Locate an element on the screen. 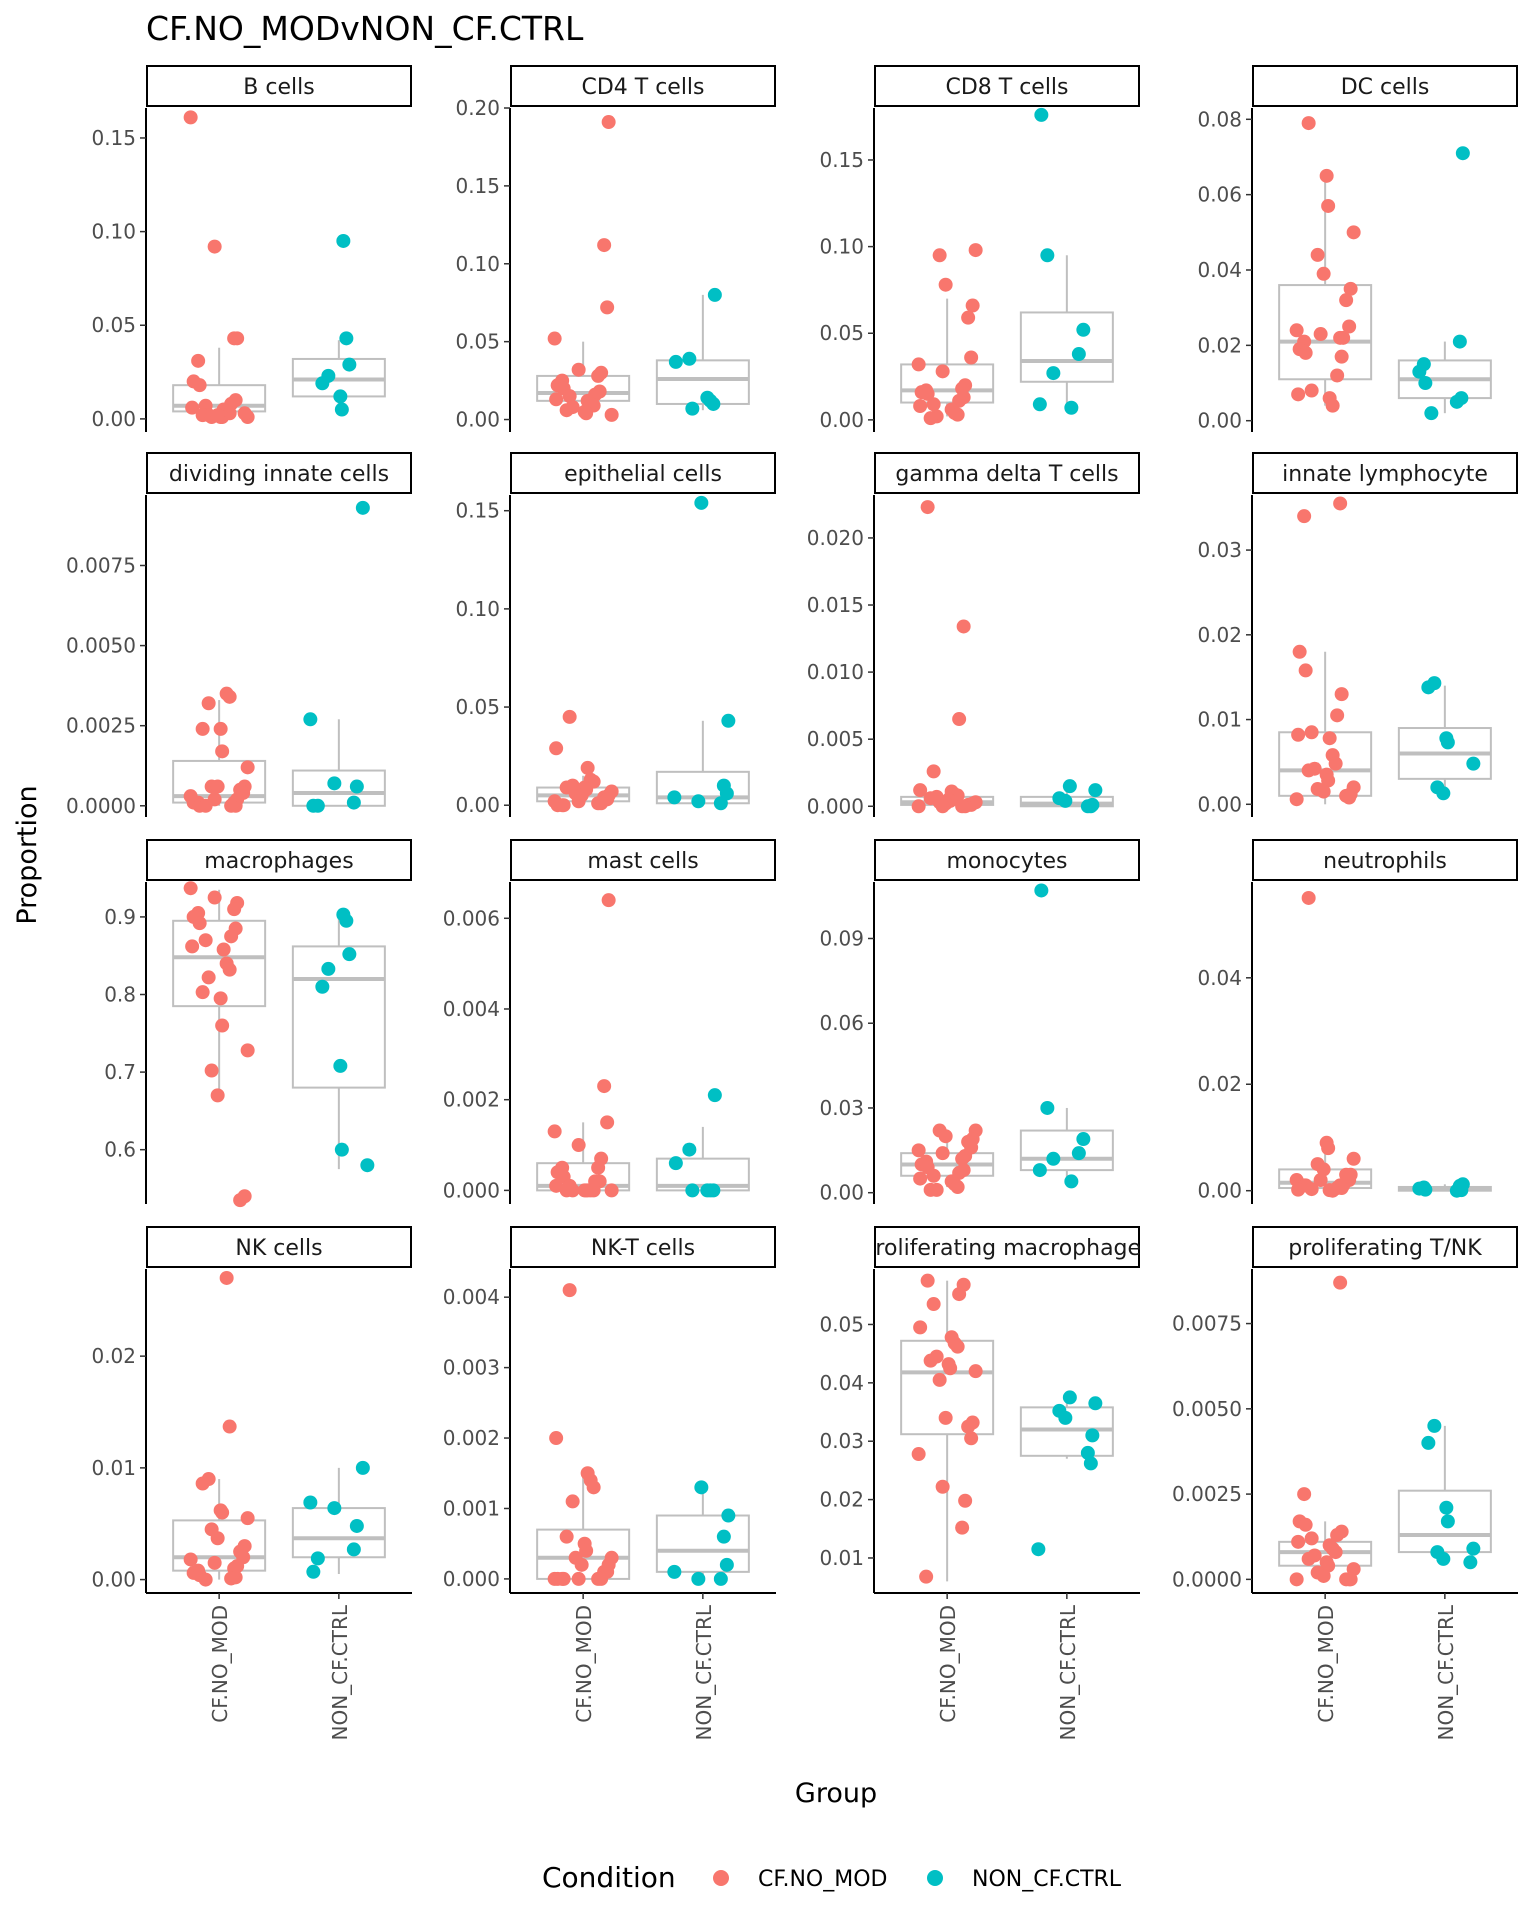  y-tick-label: 0.0000 is located at coordinates (1207, 1579).